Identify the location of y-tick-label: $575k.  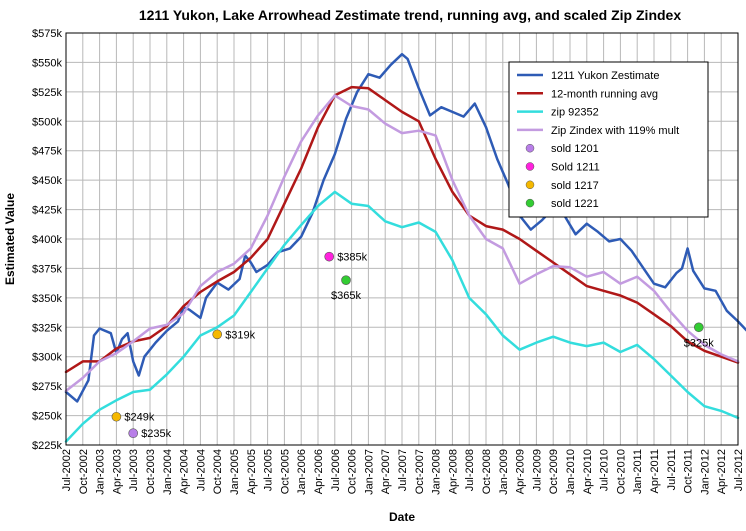
(47, 34).